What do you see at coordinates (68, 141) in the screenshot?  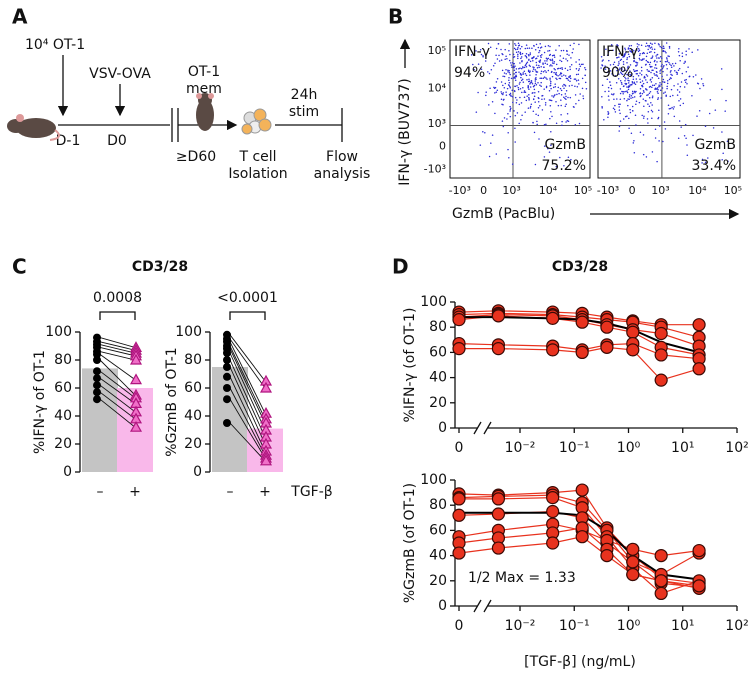 I see `diagram-text: D-1` at bounding box center [68, 141].